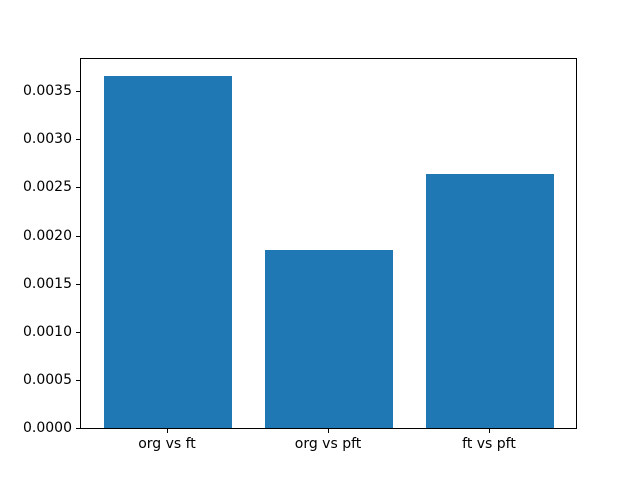 The width and height of the screenshot is (640, 480). I want to click on y-tick-label: 0.0020, so click(47, 235).